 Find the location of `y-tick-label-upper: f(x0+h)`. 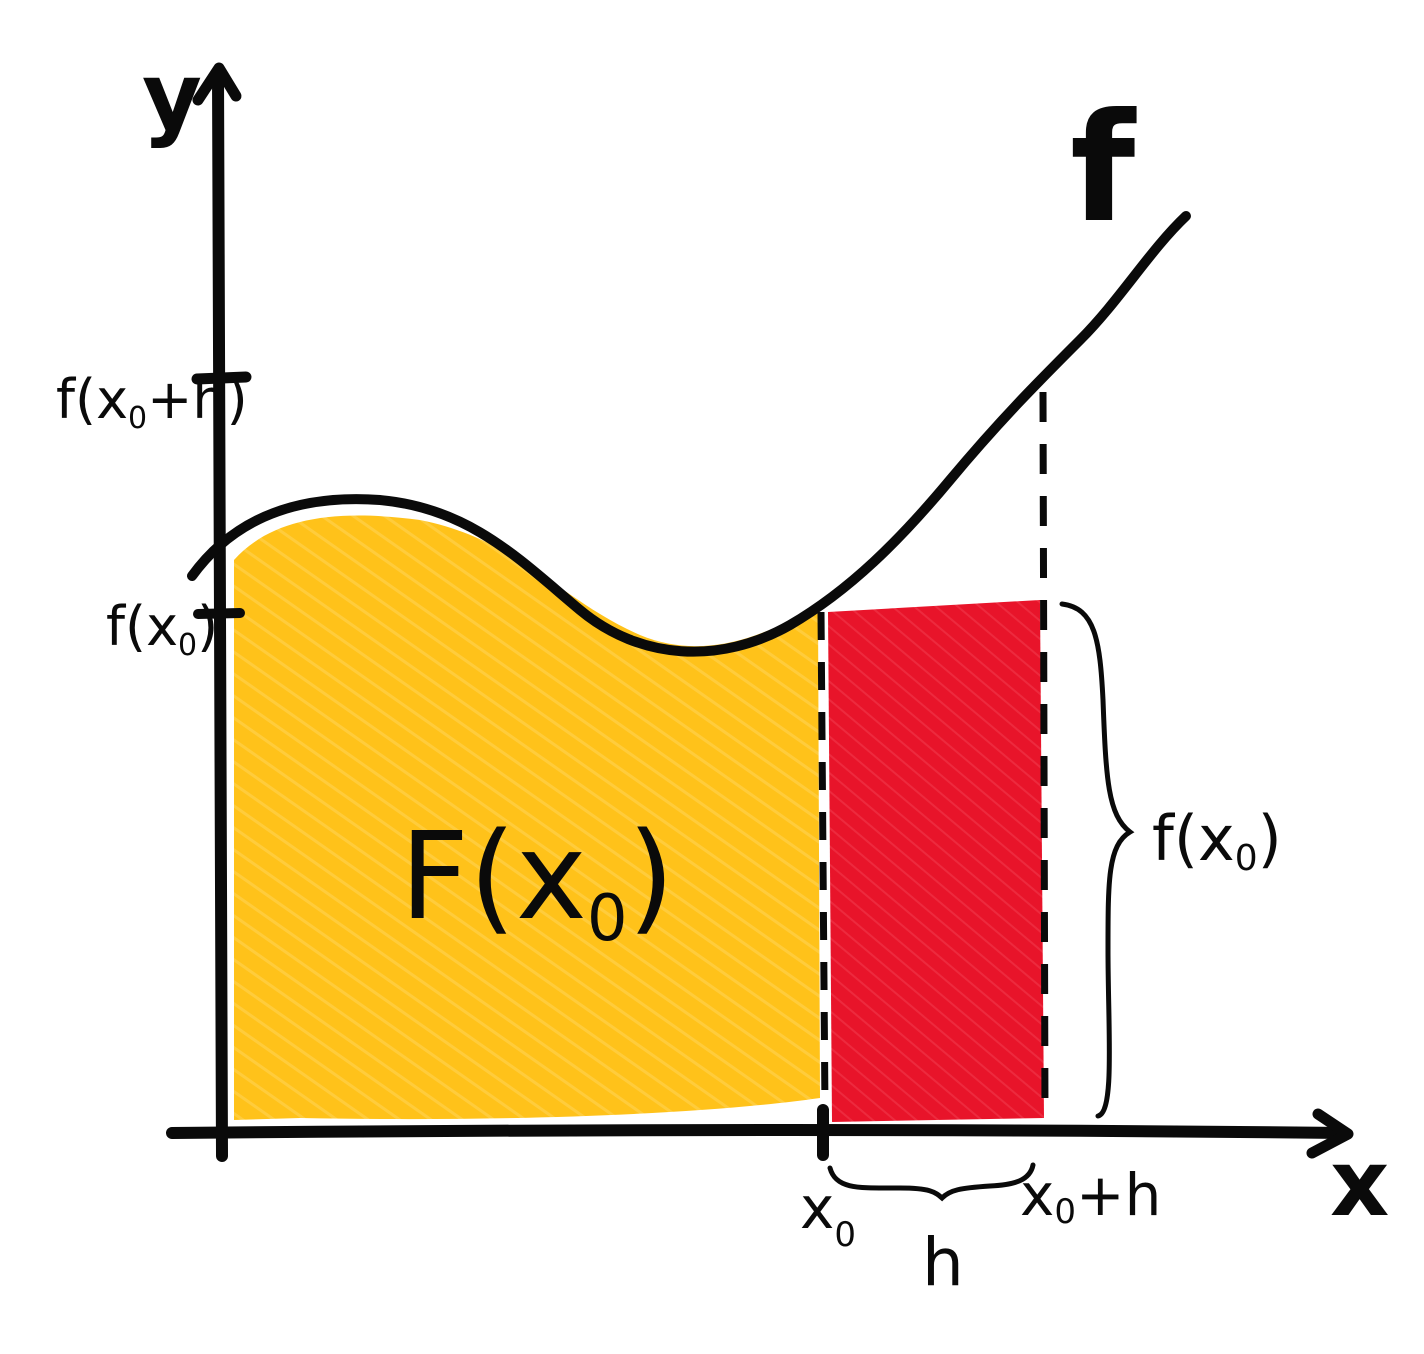

y-tick-label-upper: f(x0+h) is located at coordinates (152, 402).